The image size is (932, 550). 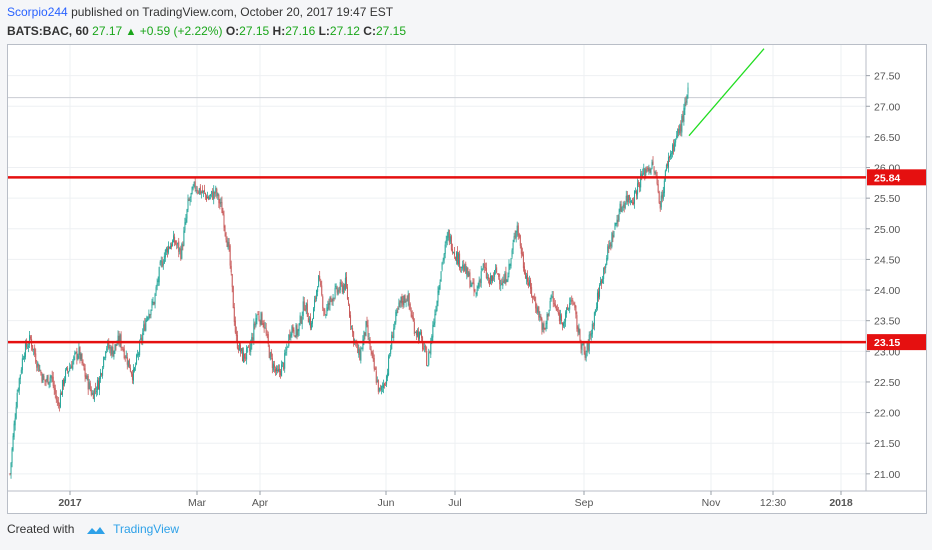 I want to click on footer: Created with TradingView, so click(x=93, y=532).